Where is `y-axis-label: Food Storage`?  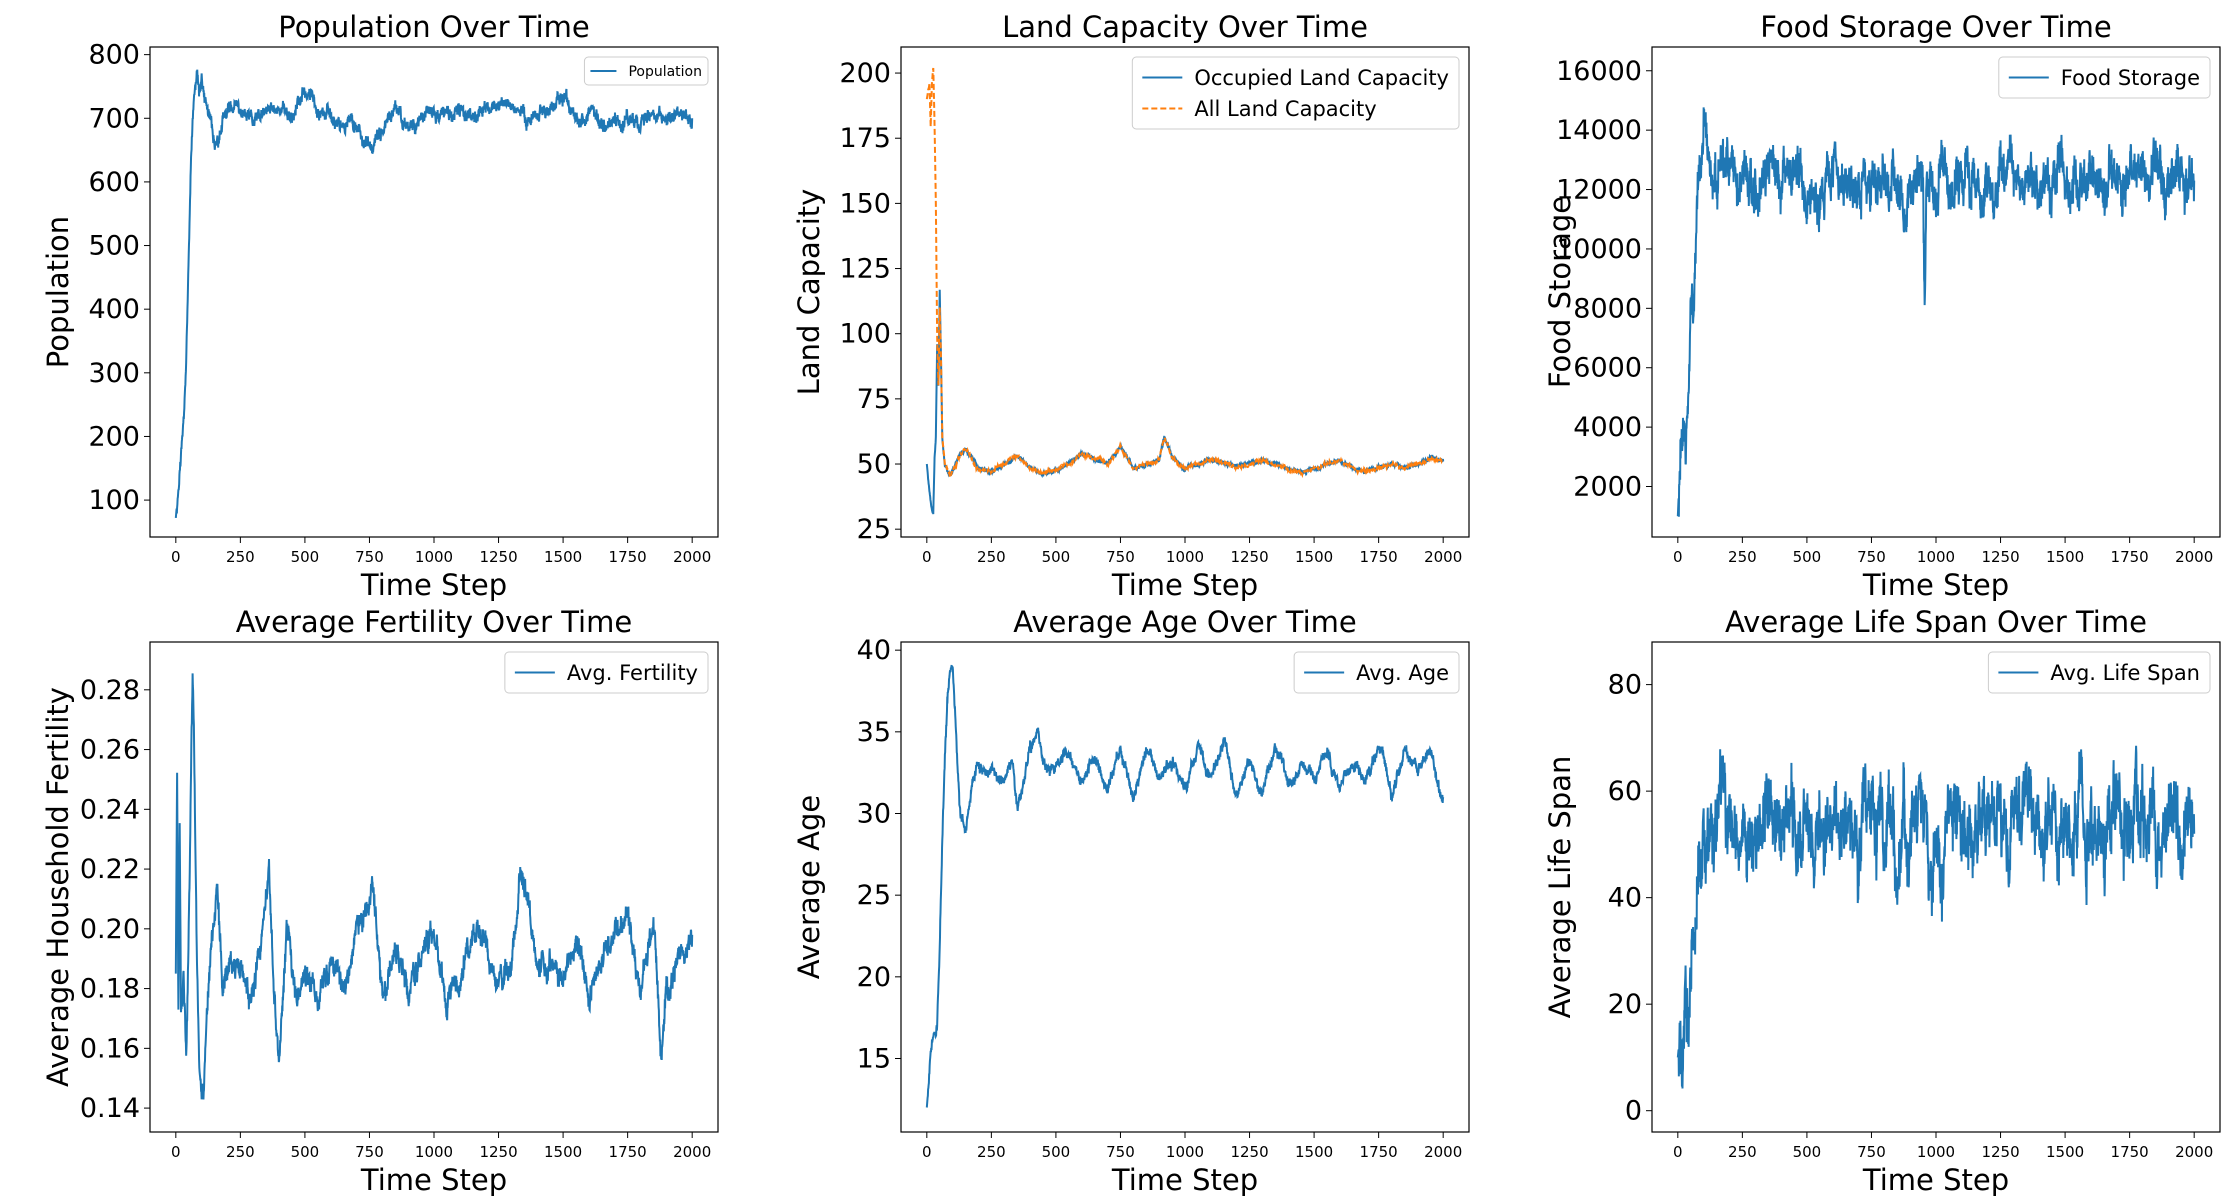 y-axis-label: Food Storage is located at coordinates (1560, 292).